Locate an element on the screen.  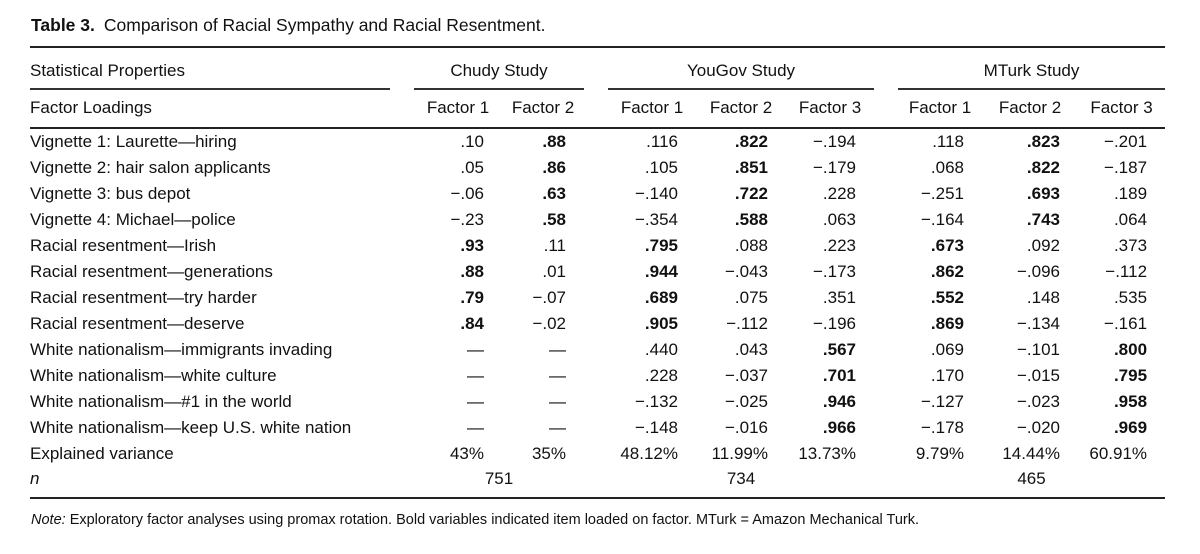
cell-value: .693 is located at coordinates (1043, 193).